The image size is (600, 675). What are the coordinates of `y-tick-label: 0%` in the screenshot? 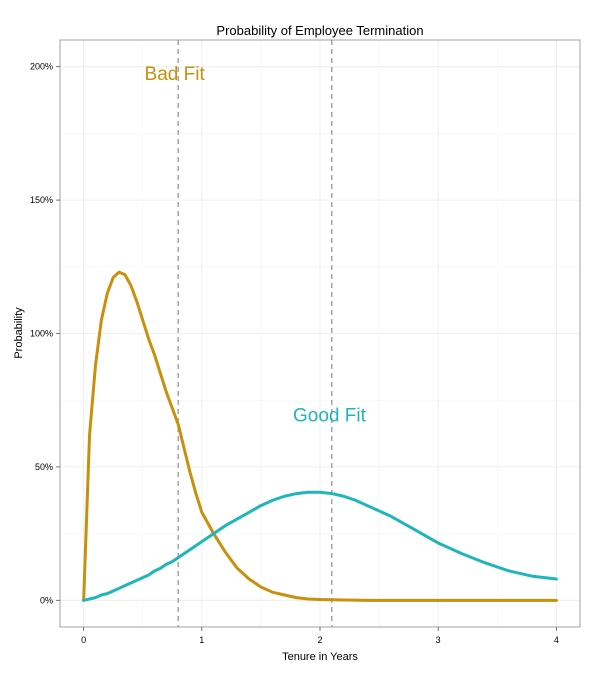 It's located at (46, 600).